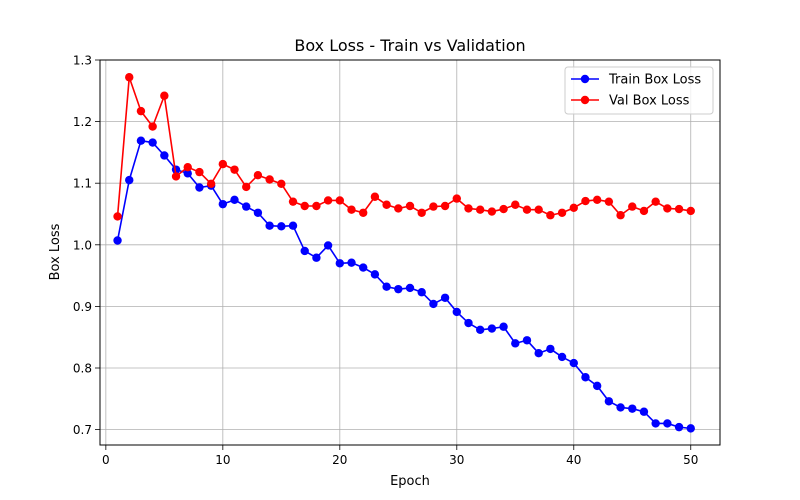 The width and height of the screenshot is (800, 500). I want to click on y-tick-label: 0.7, so click(82, 430).